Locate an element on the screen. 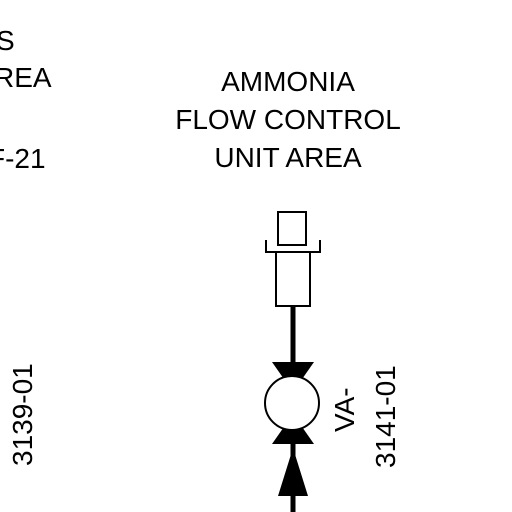  valve-ball is located at coordinates (292, 403).